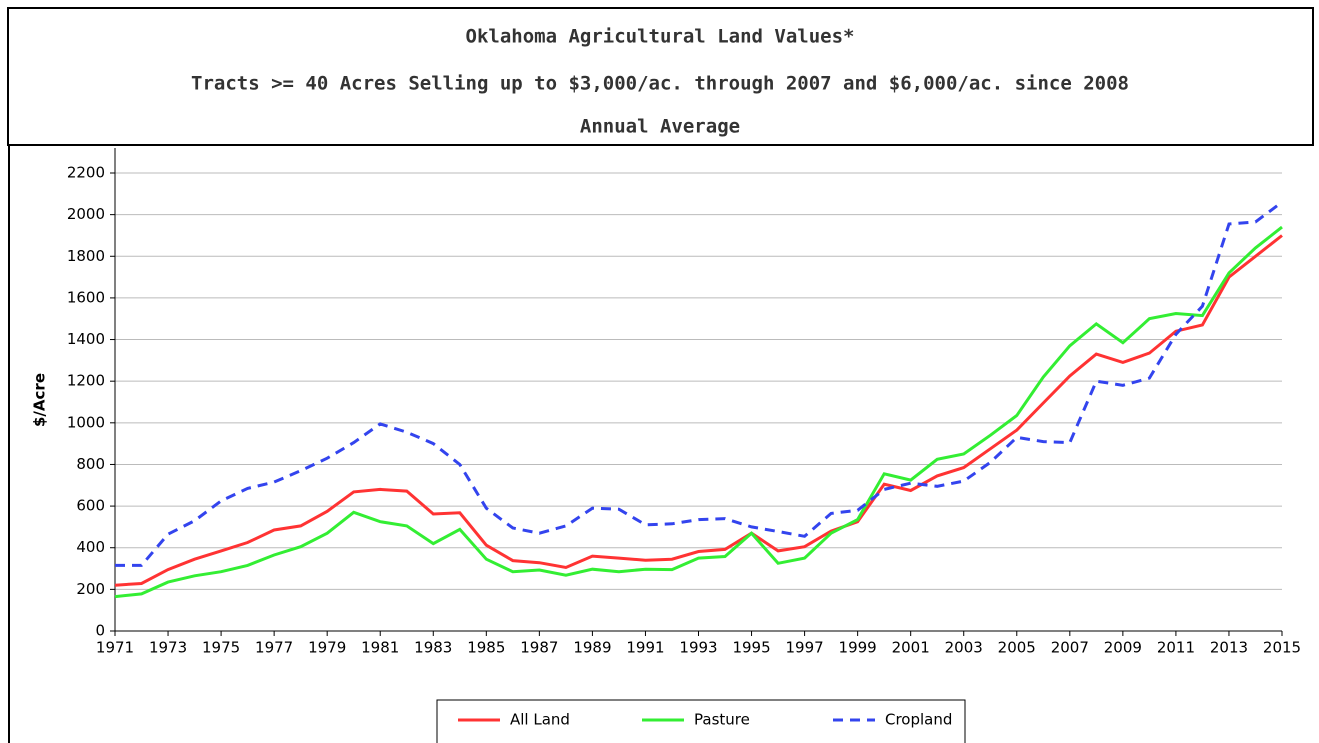 The height and width of the screenshot is (743, 1319). What do you see at coordinates (486, 648) in the screenshot?
I see `x-tick-label: 1985` at bounding box center [486, 648].